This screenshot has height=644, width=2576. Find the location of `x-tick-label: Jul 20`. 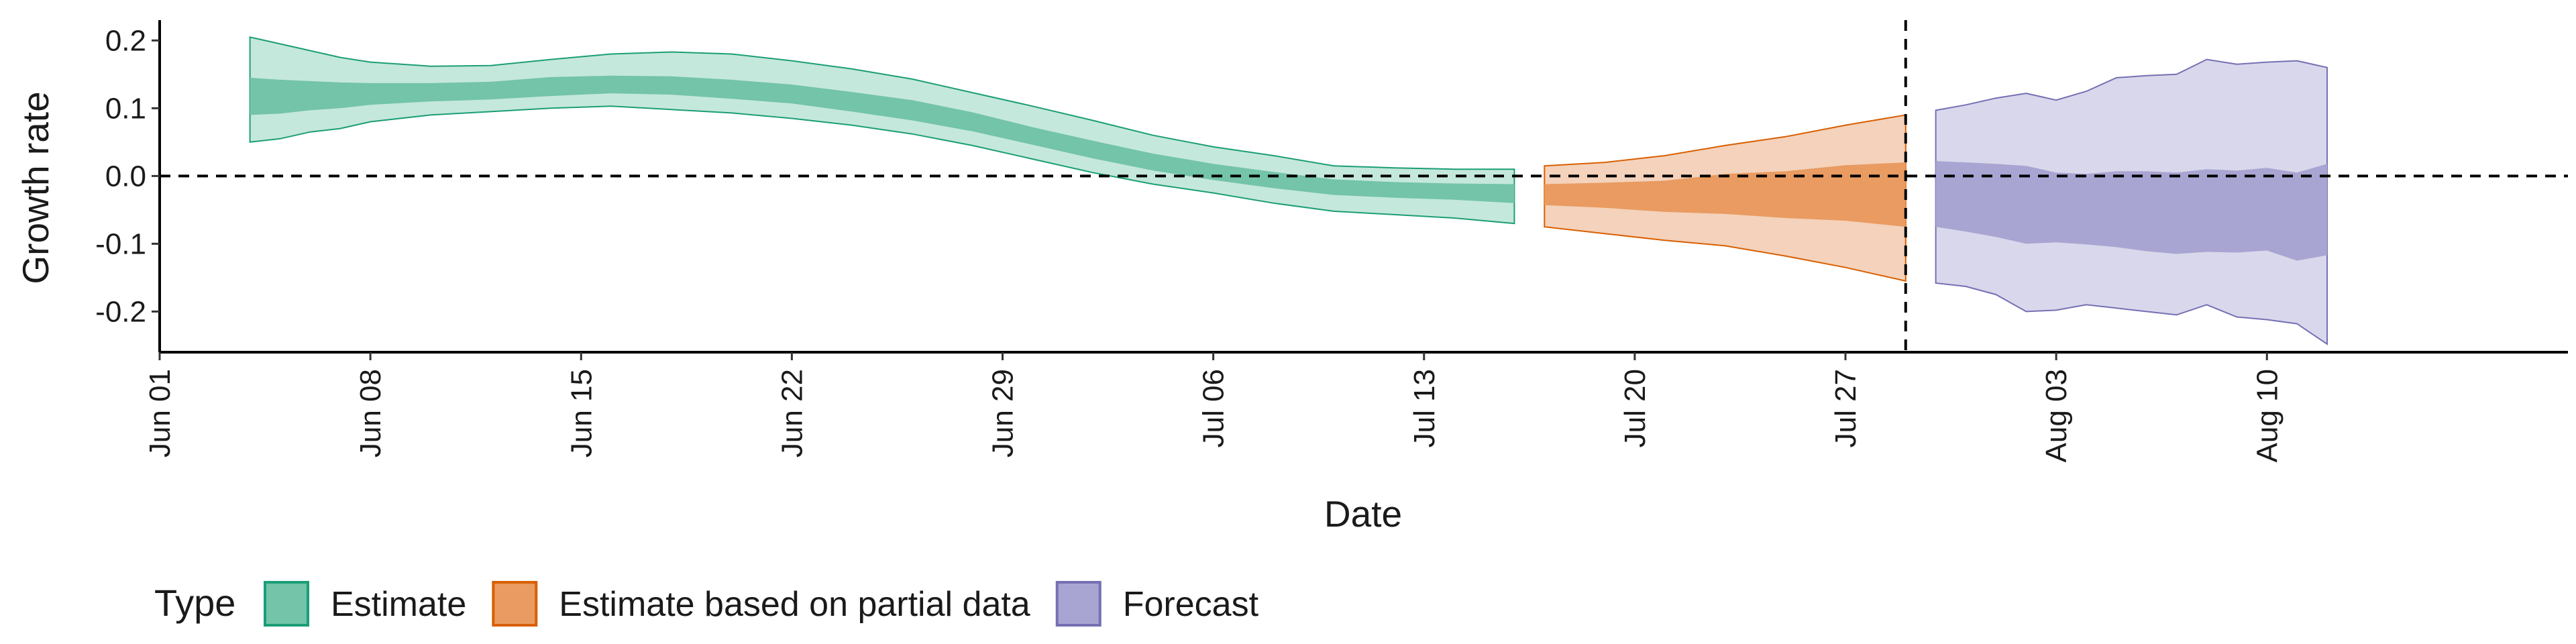

x-tick-label: Jul 20 is located at coordinates (1635, 408).